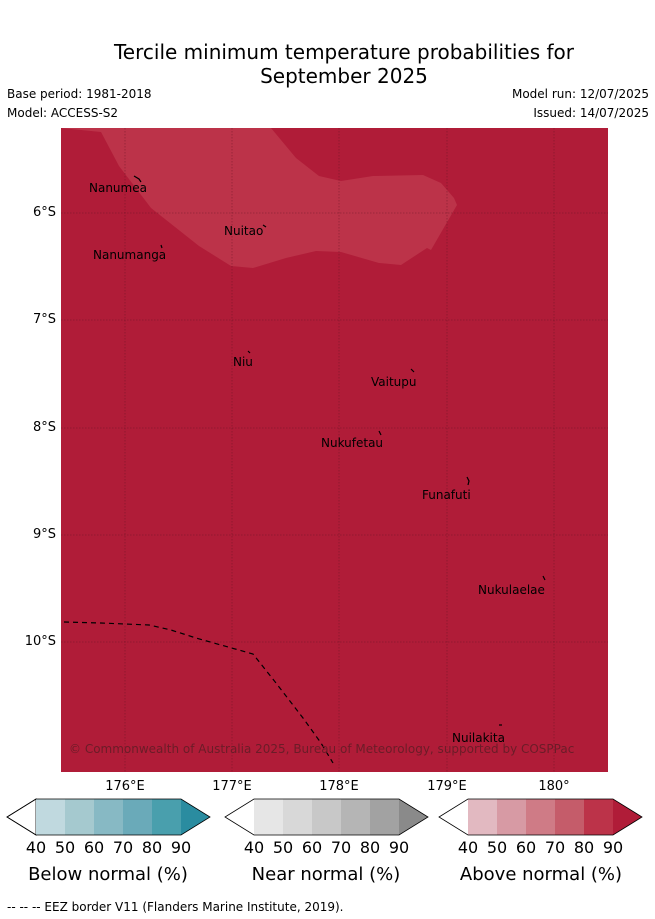 This screenshot has height=919, width=655. Describe the element at coordinates (44, 319) in the screenshot. I see `lat-tick-label: 7°S` at that location.